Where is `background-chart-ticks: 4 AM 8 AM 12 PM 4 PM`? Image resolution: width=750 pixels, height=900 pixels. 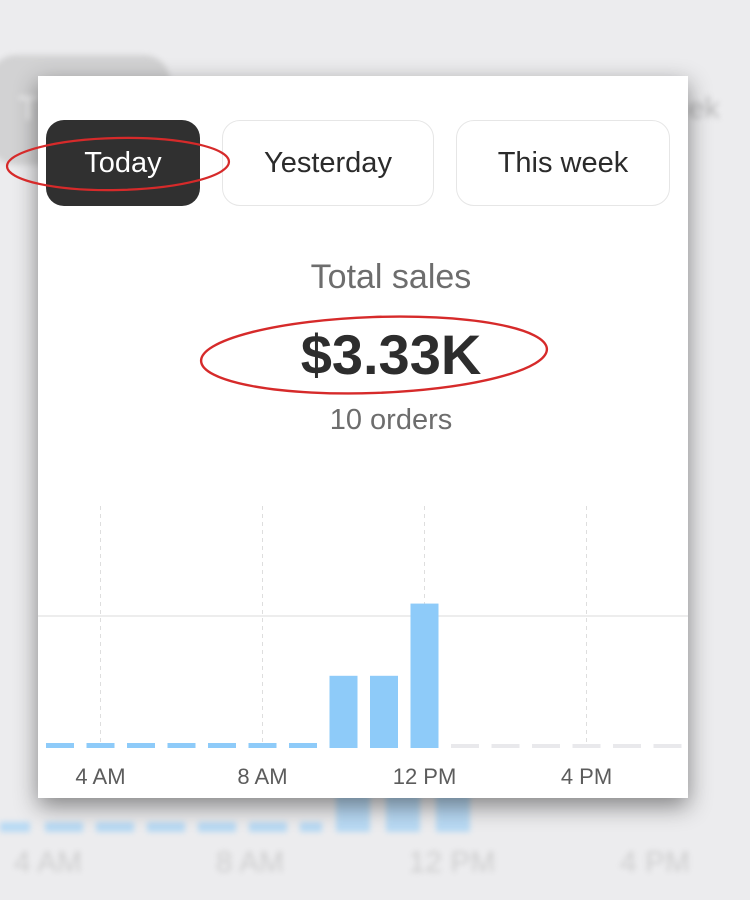
background-chart-ticks: 4 AM 8 AM 12 PM 4 PM is located at coordinates (375, 866).